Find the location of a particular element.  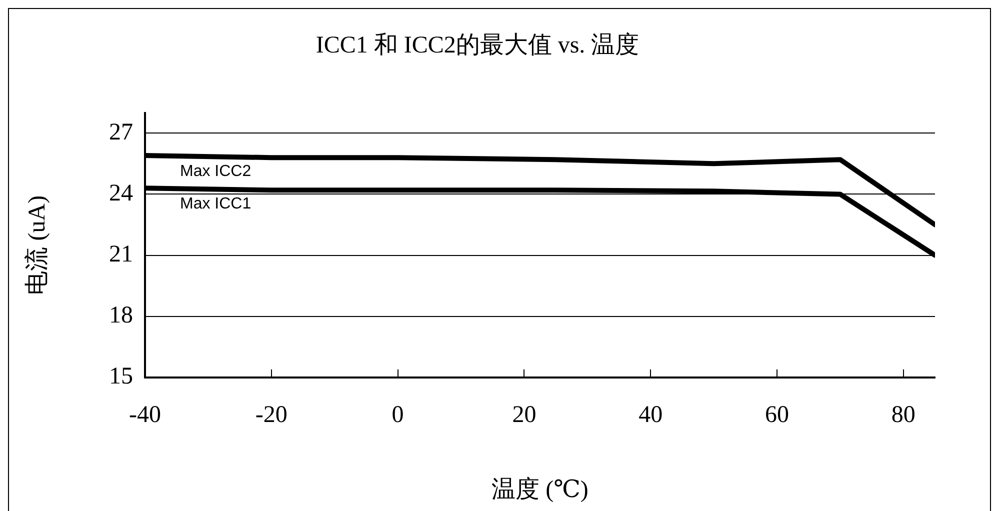

y-tick-label: 18 is located at coordinates (121, 315).